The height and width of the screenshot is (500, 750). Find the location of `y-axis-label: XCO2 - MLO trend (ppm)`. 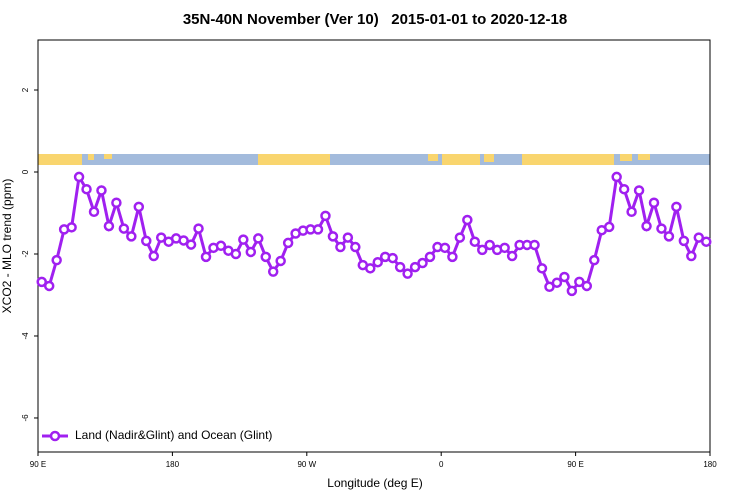

y-axis-label: XCO2 - MLO trend (ppm) is located at coordinates (7, 246).